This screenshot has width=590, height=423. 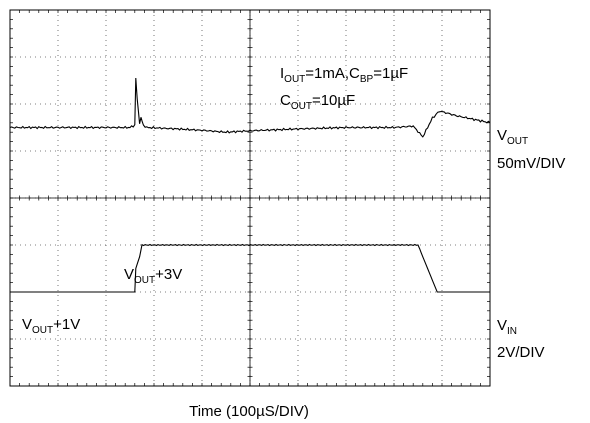 I want to click on vin-high-level-label: VOUT+3V, so click(x=153, y=276).